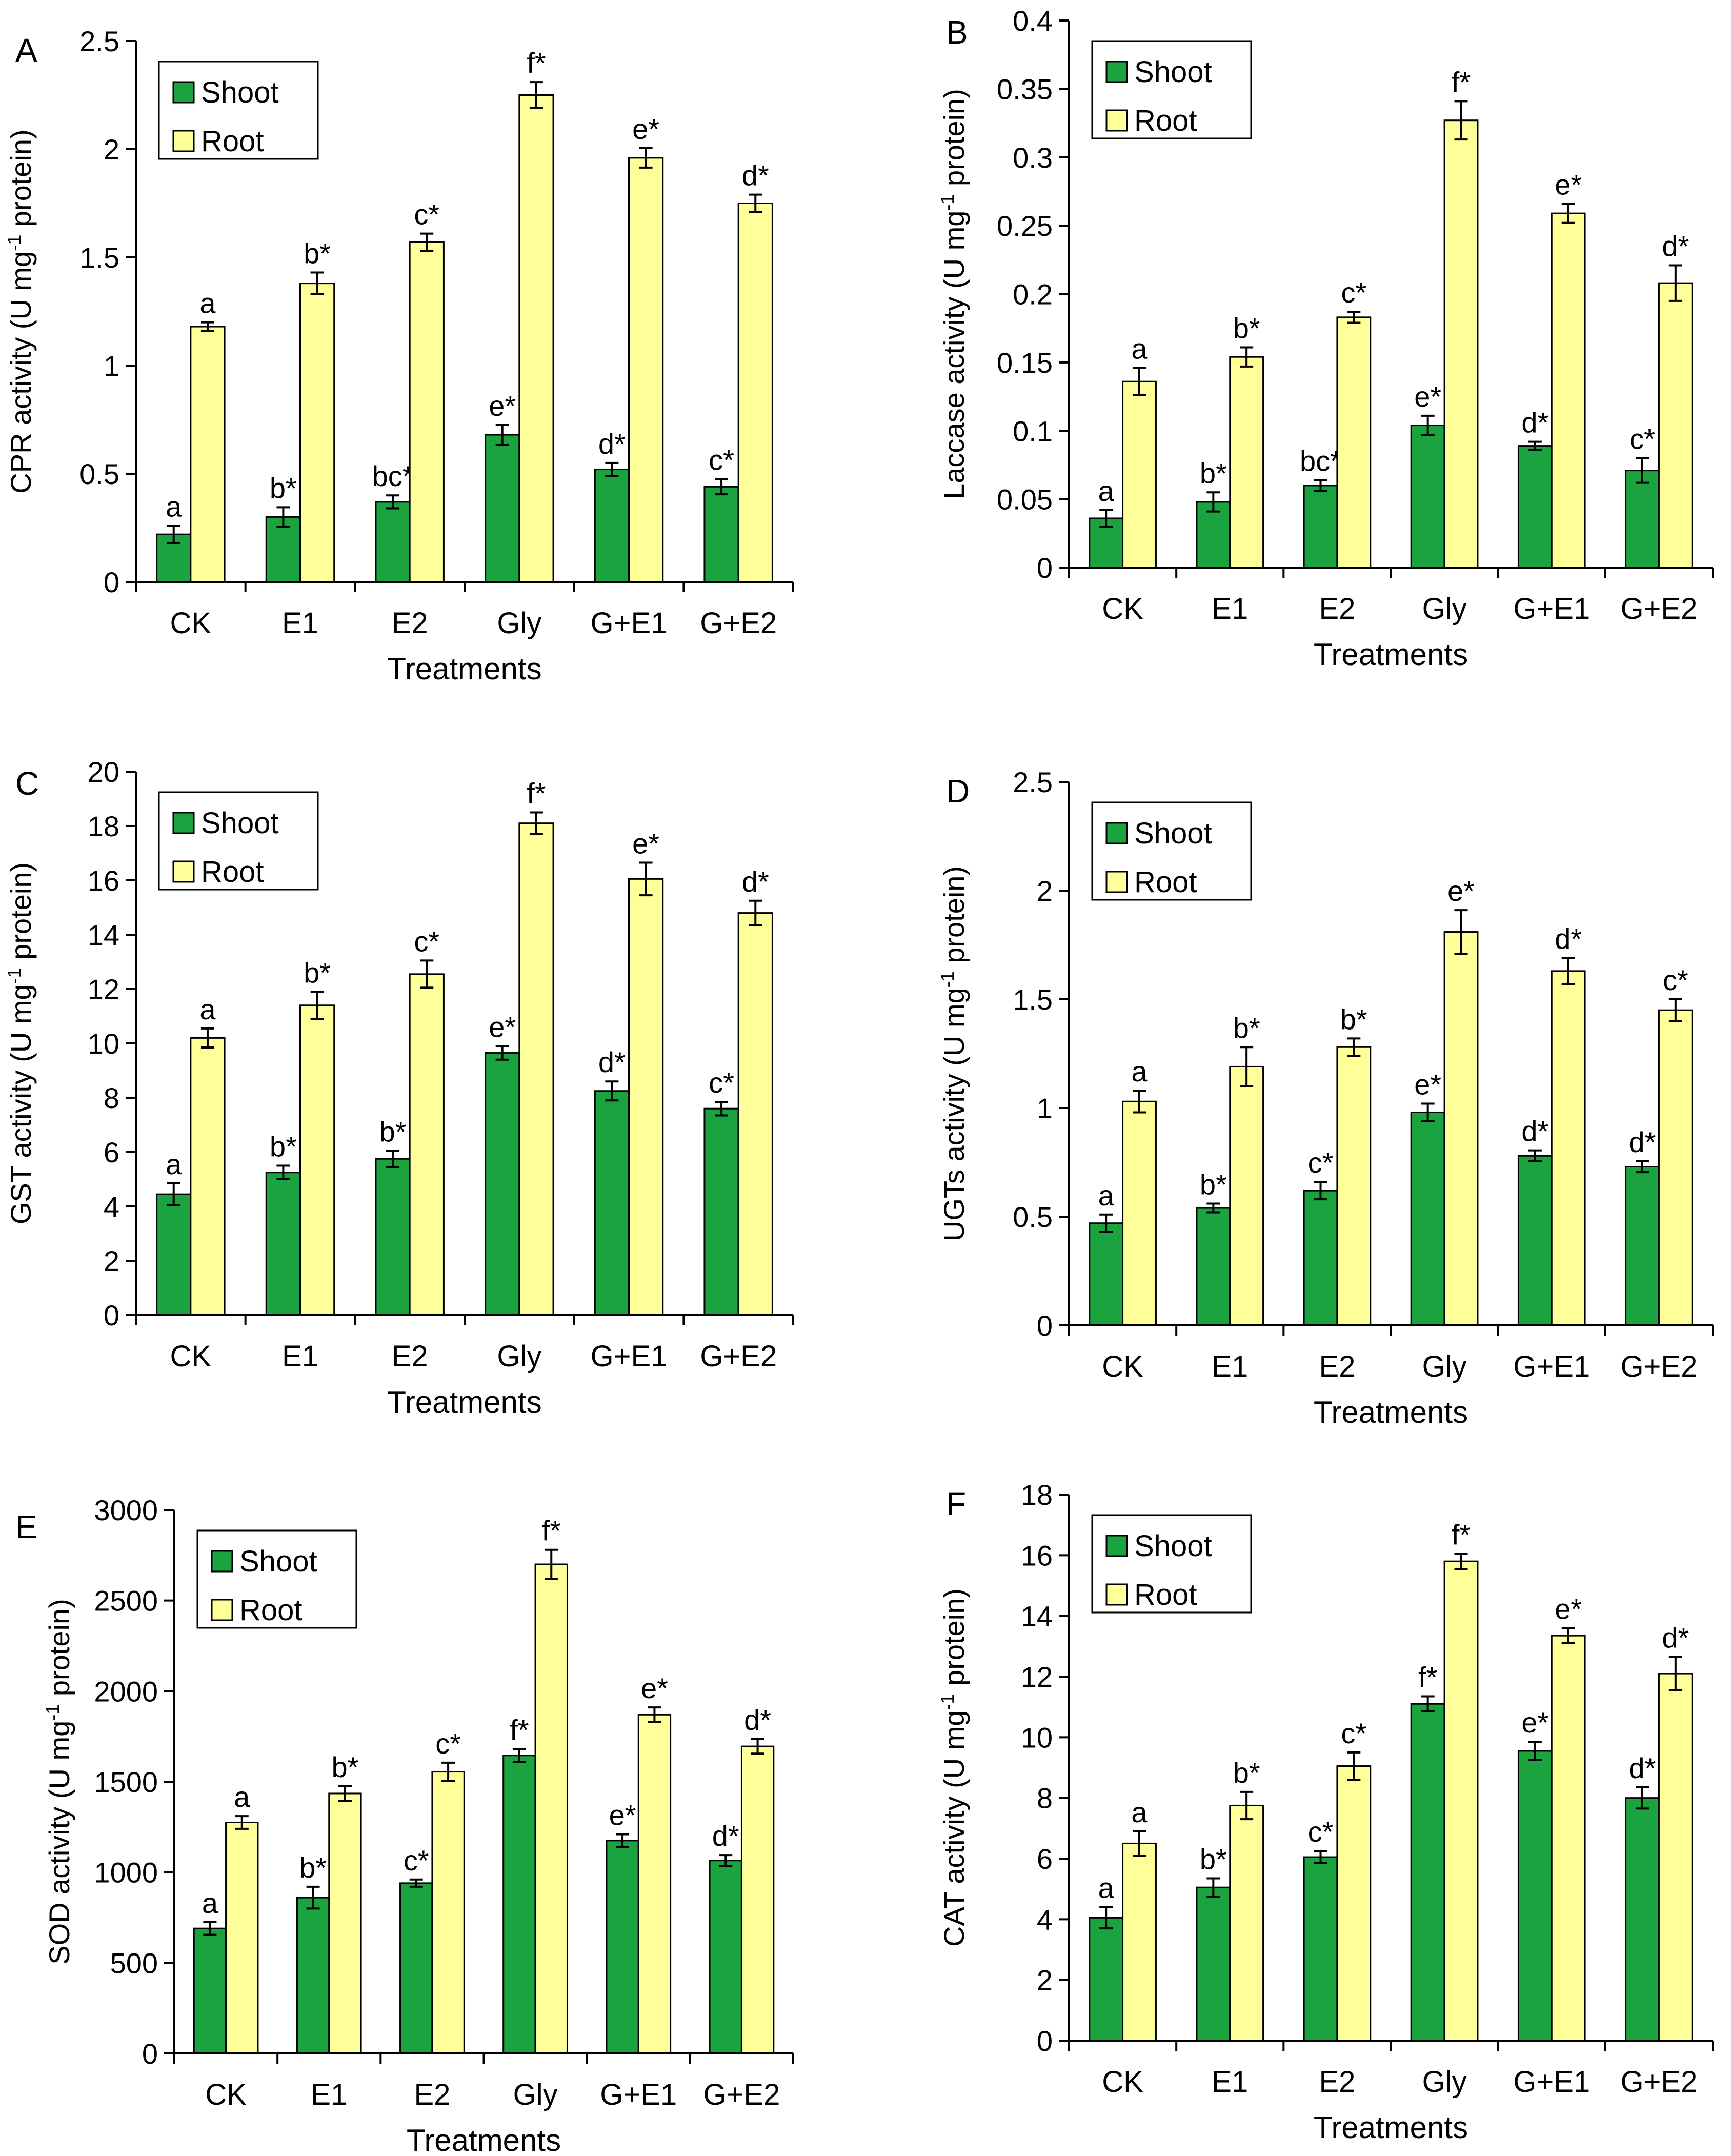  What do you see at coordinates (183, 823) in the screenshot?
I see `legend-swatch-shoot` at bounding box center [183, 823].